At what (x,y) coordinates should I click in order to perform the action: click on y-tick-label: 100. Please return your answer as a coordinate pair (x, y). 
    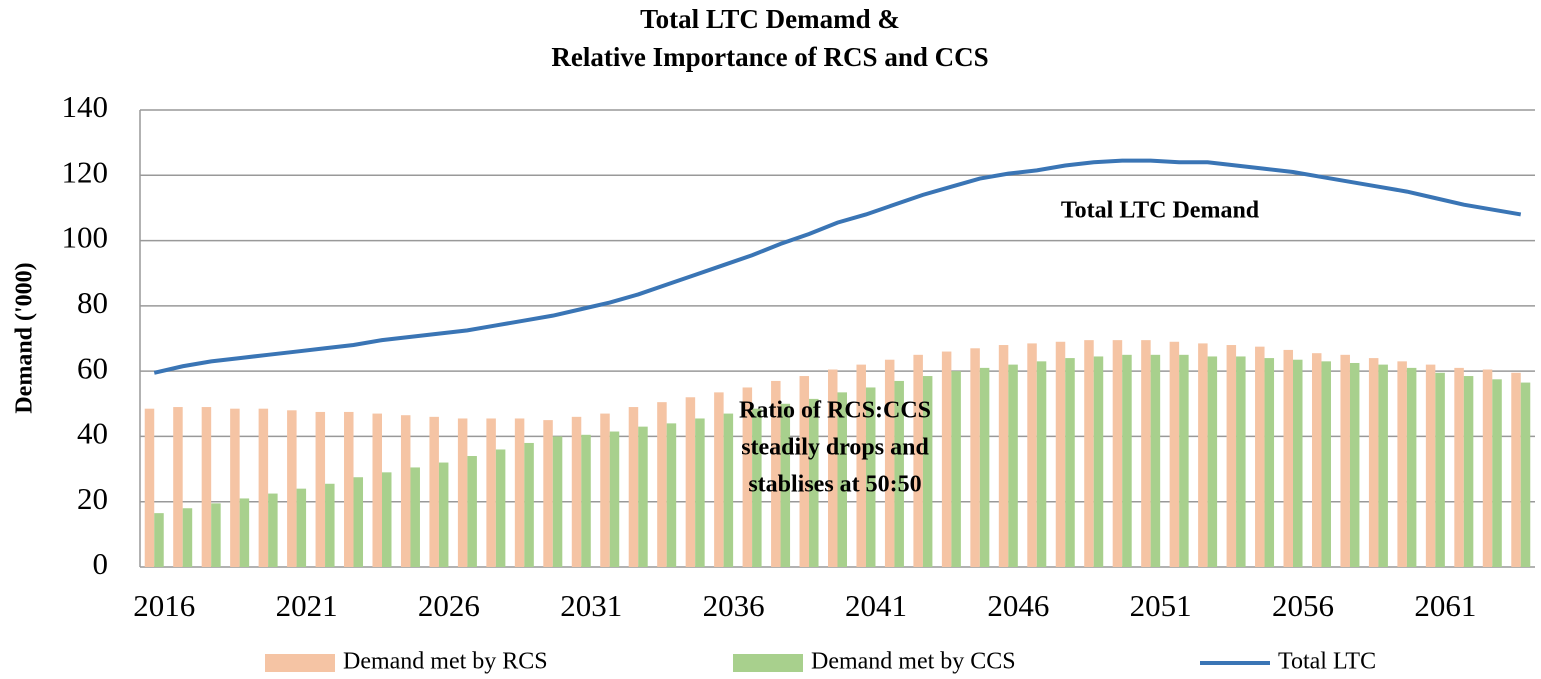
    Looking at the image, I should click on (85, 237).